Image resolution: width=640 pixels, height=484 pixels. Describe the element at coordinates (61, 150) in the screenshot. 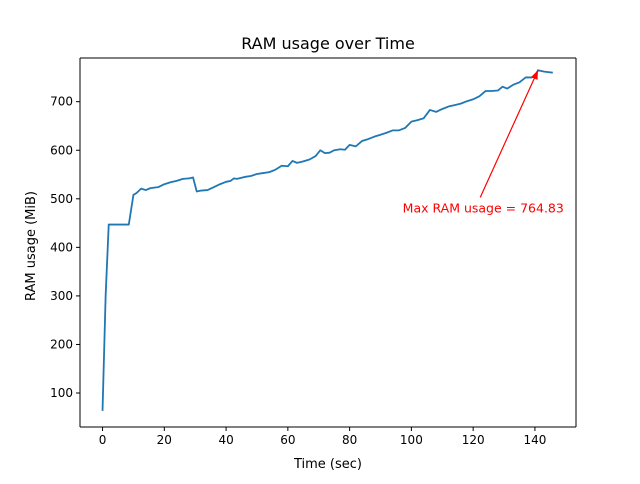

I see `y-tick-label: 600` at that location.